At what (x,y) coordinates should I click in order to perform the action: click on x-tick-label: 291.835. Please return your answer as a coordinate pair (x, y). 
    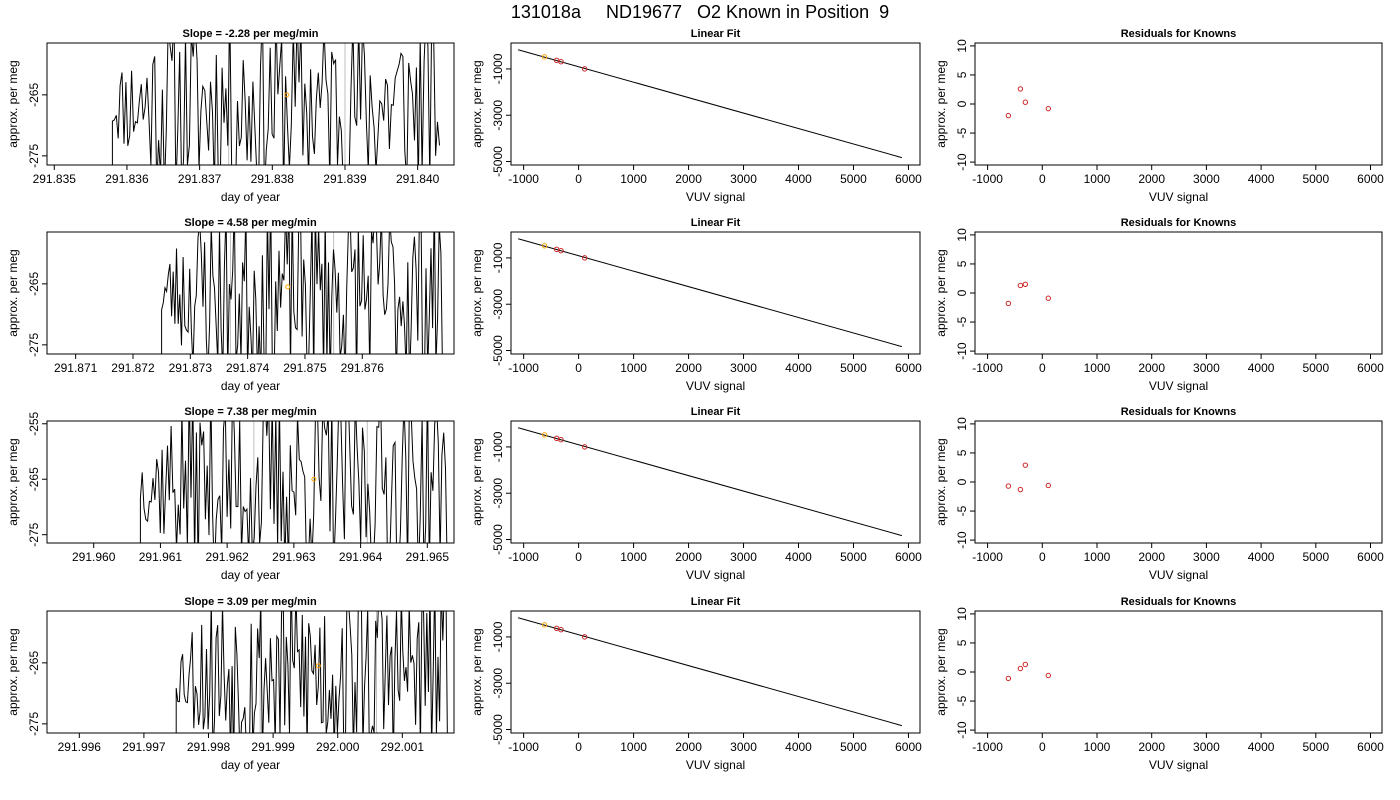
    Looking at the image, I should click on (55, 179).